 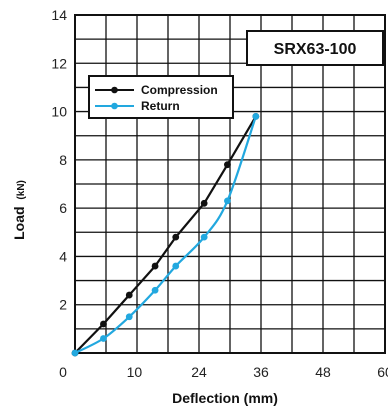 What do you see at coordinates (63, 372) in the screenshot?
I see `x-tick-label: 0` at bounding box center [63, 372].